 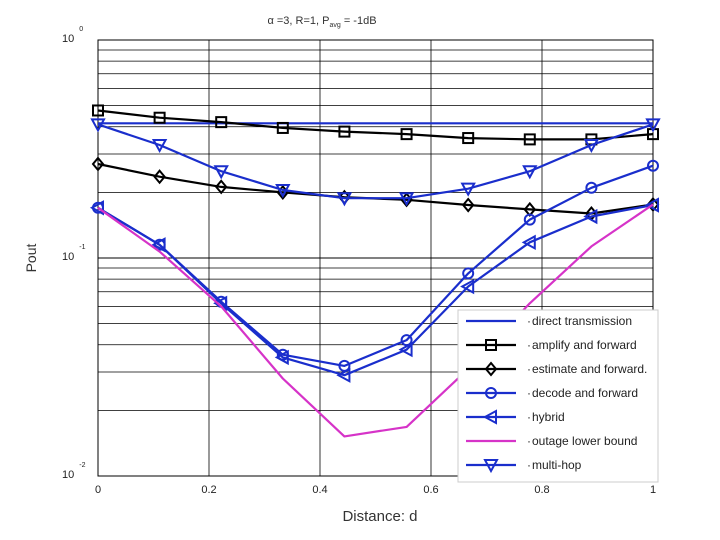 What do you see at coordinates (582, 321) in the screenshot?
I see `legend-label: direct transmission` at bounding box center [582, 321].